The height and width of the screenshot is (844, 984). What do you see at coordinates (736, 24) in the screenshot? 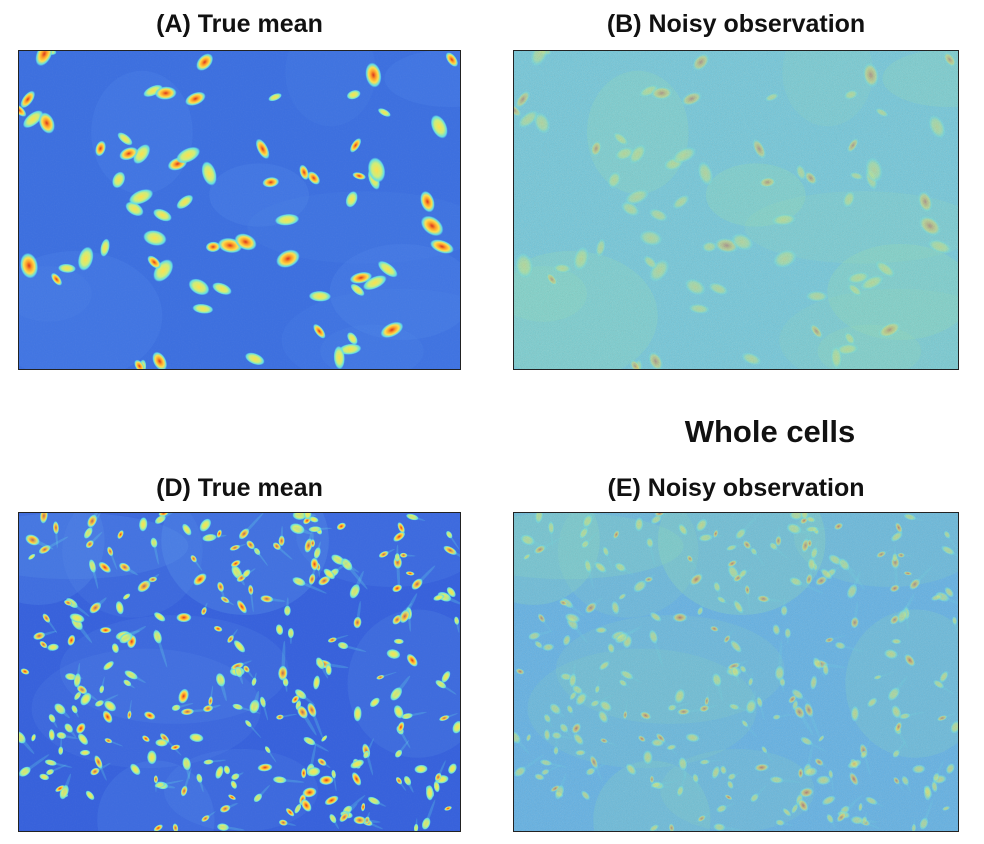
I see `panel-b-title: (B) Noisy observation` at bounding box center [736, 24].